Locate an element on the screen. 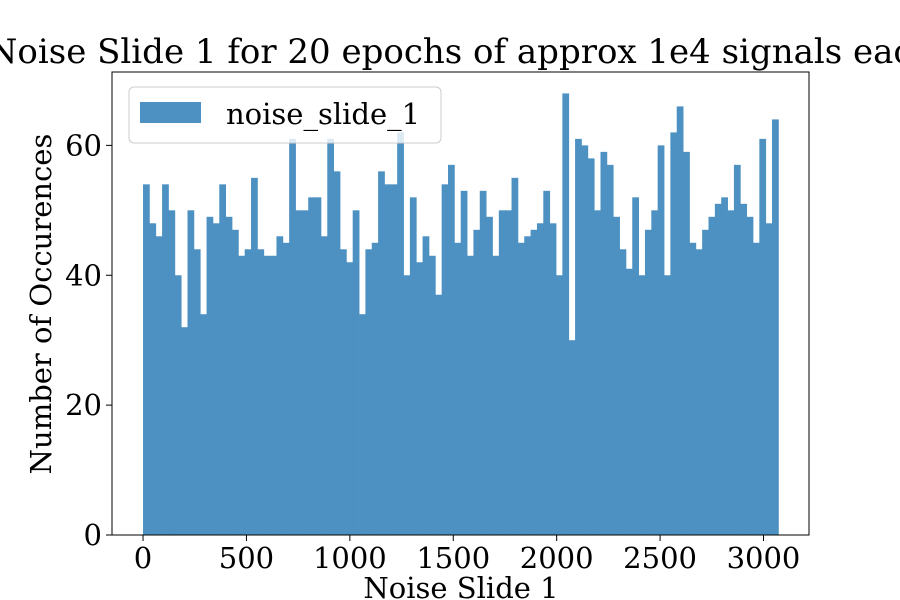 The image size is (900, 600). x-tick-label: 500 is located at coordinates (246, 558).